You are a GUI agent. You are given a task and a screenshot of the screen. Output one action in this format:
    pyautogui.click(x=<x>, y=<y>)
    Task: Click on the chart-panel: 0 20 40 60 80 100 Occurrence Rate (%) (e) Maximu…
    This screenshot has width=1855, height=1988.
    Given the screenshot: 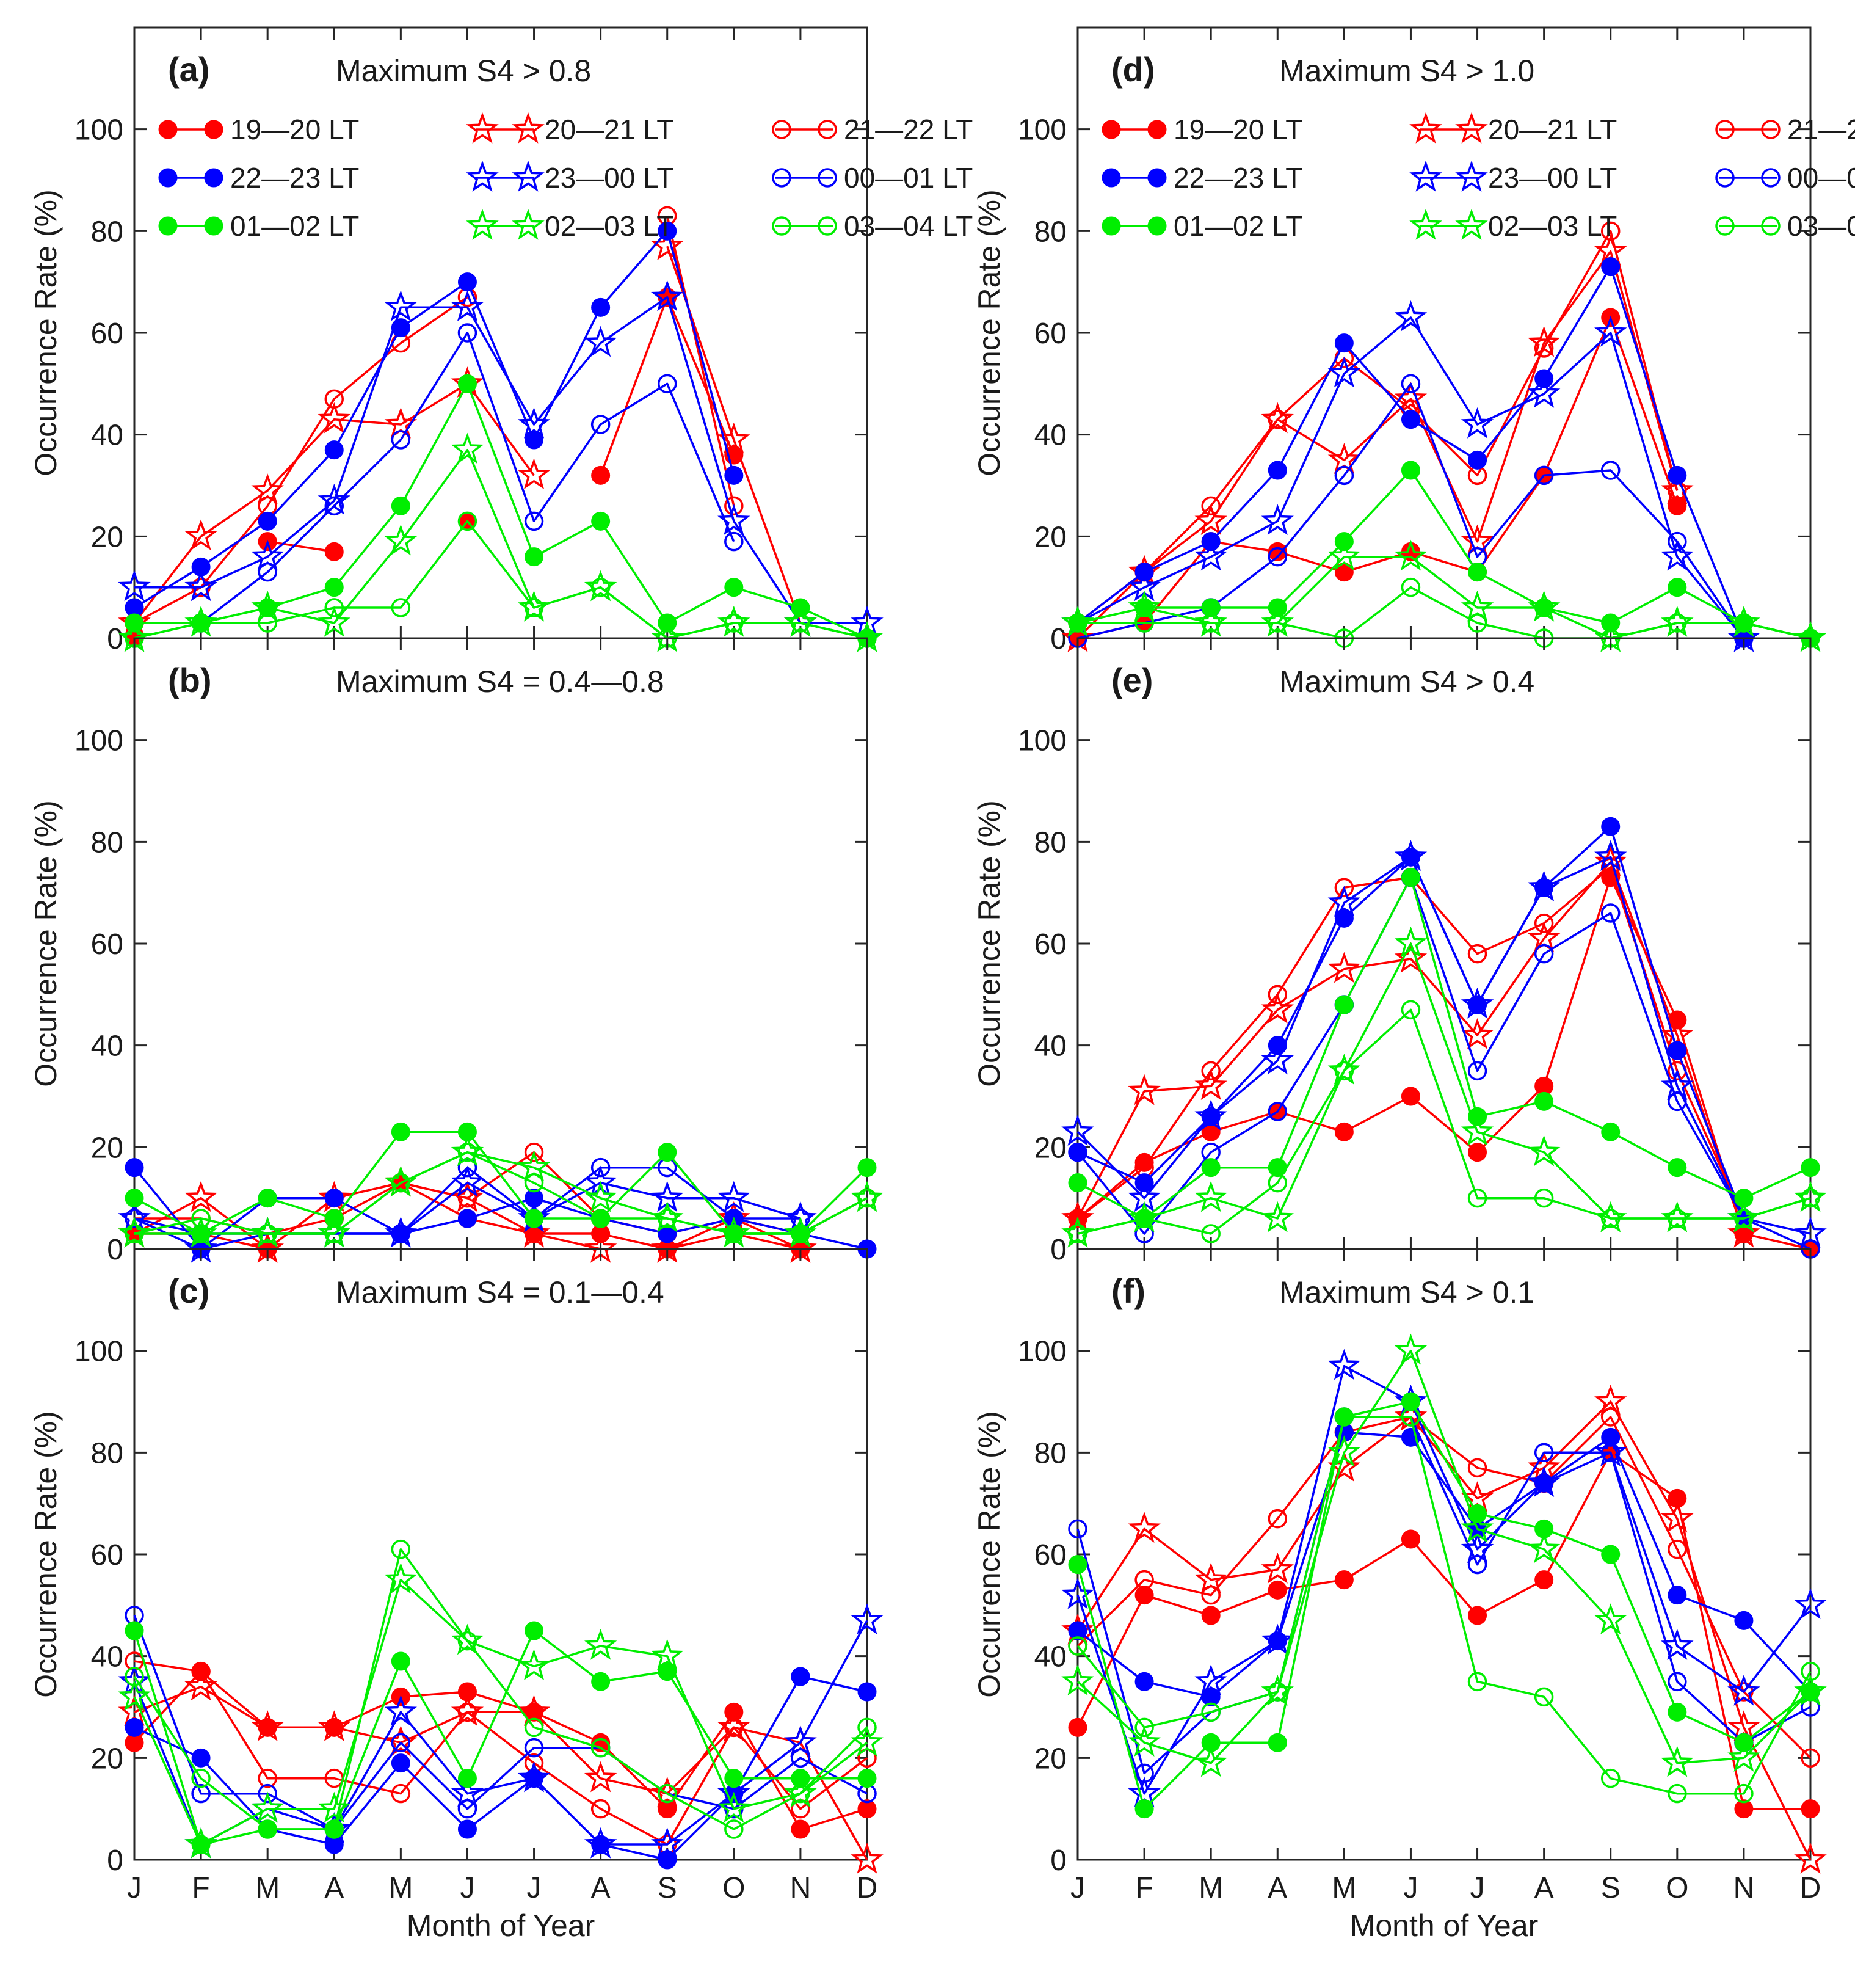 What is the action you would take?
    pyautogui.click(x=1399, y=951)
    